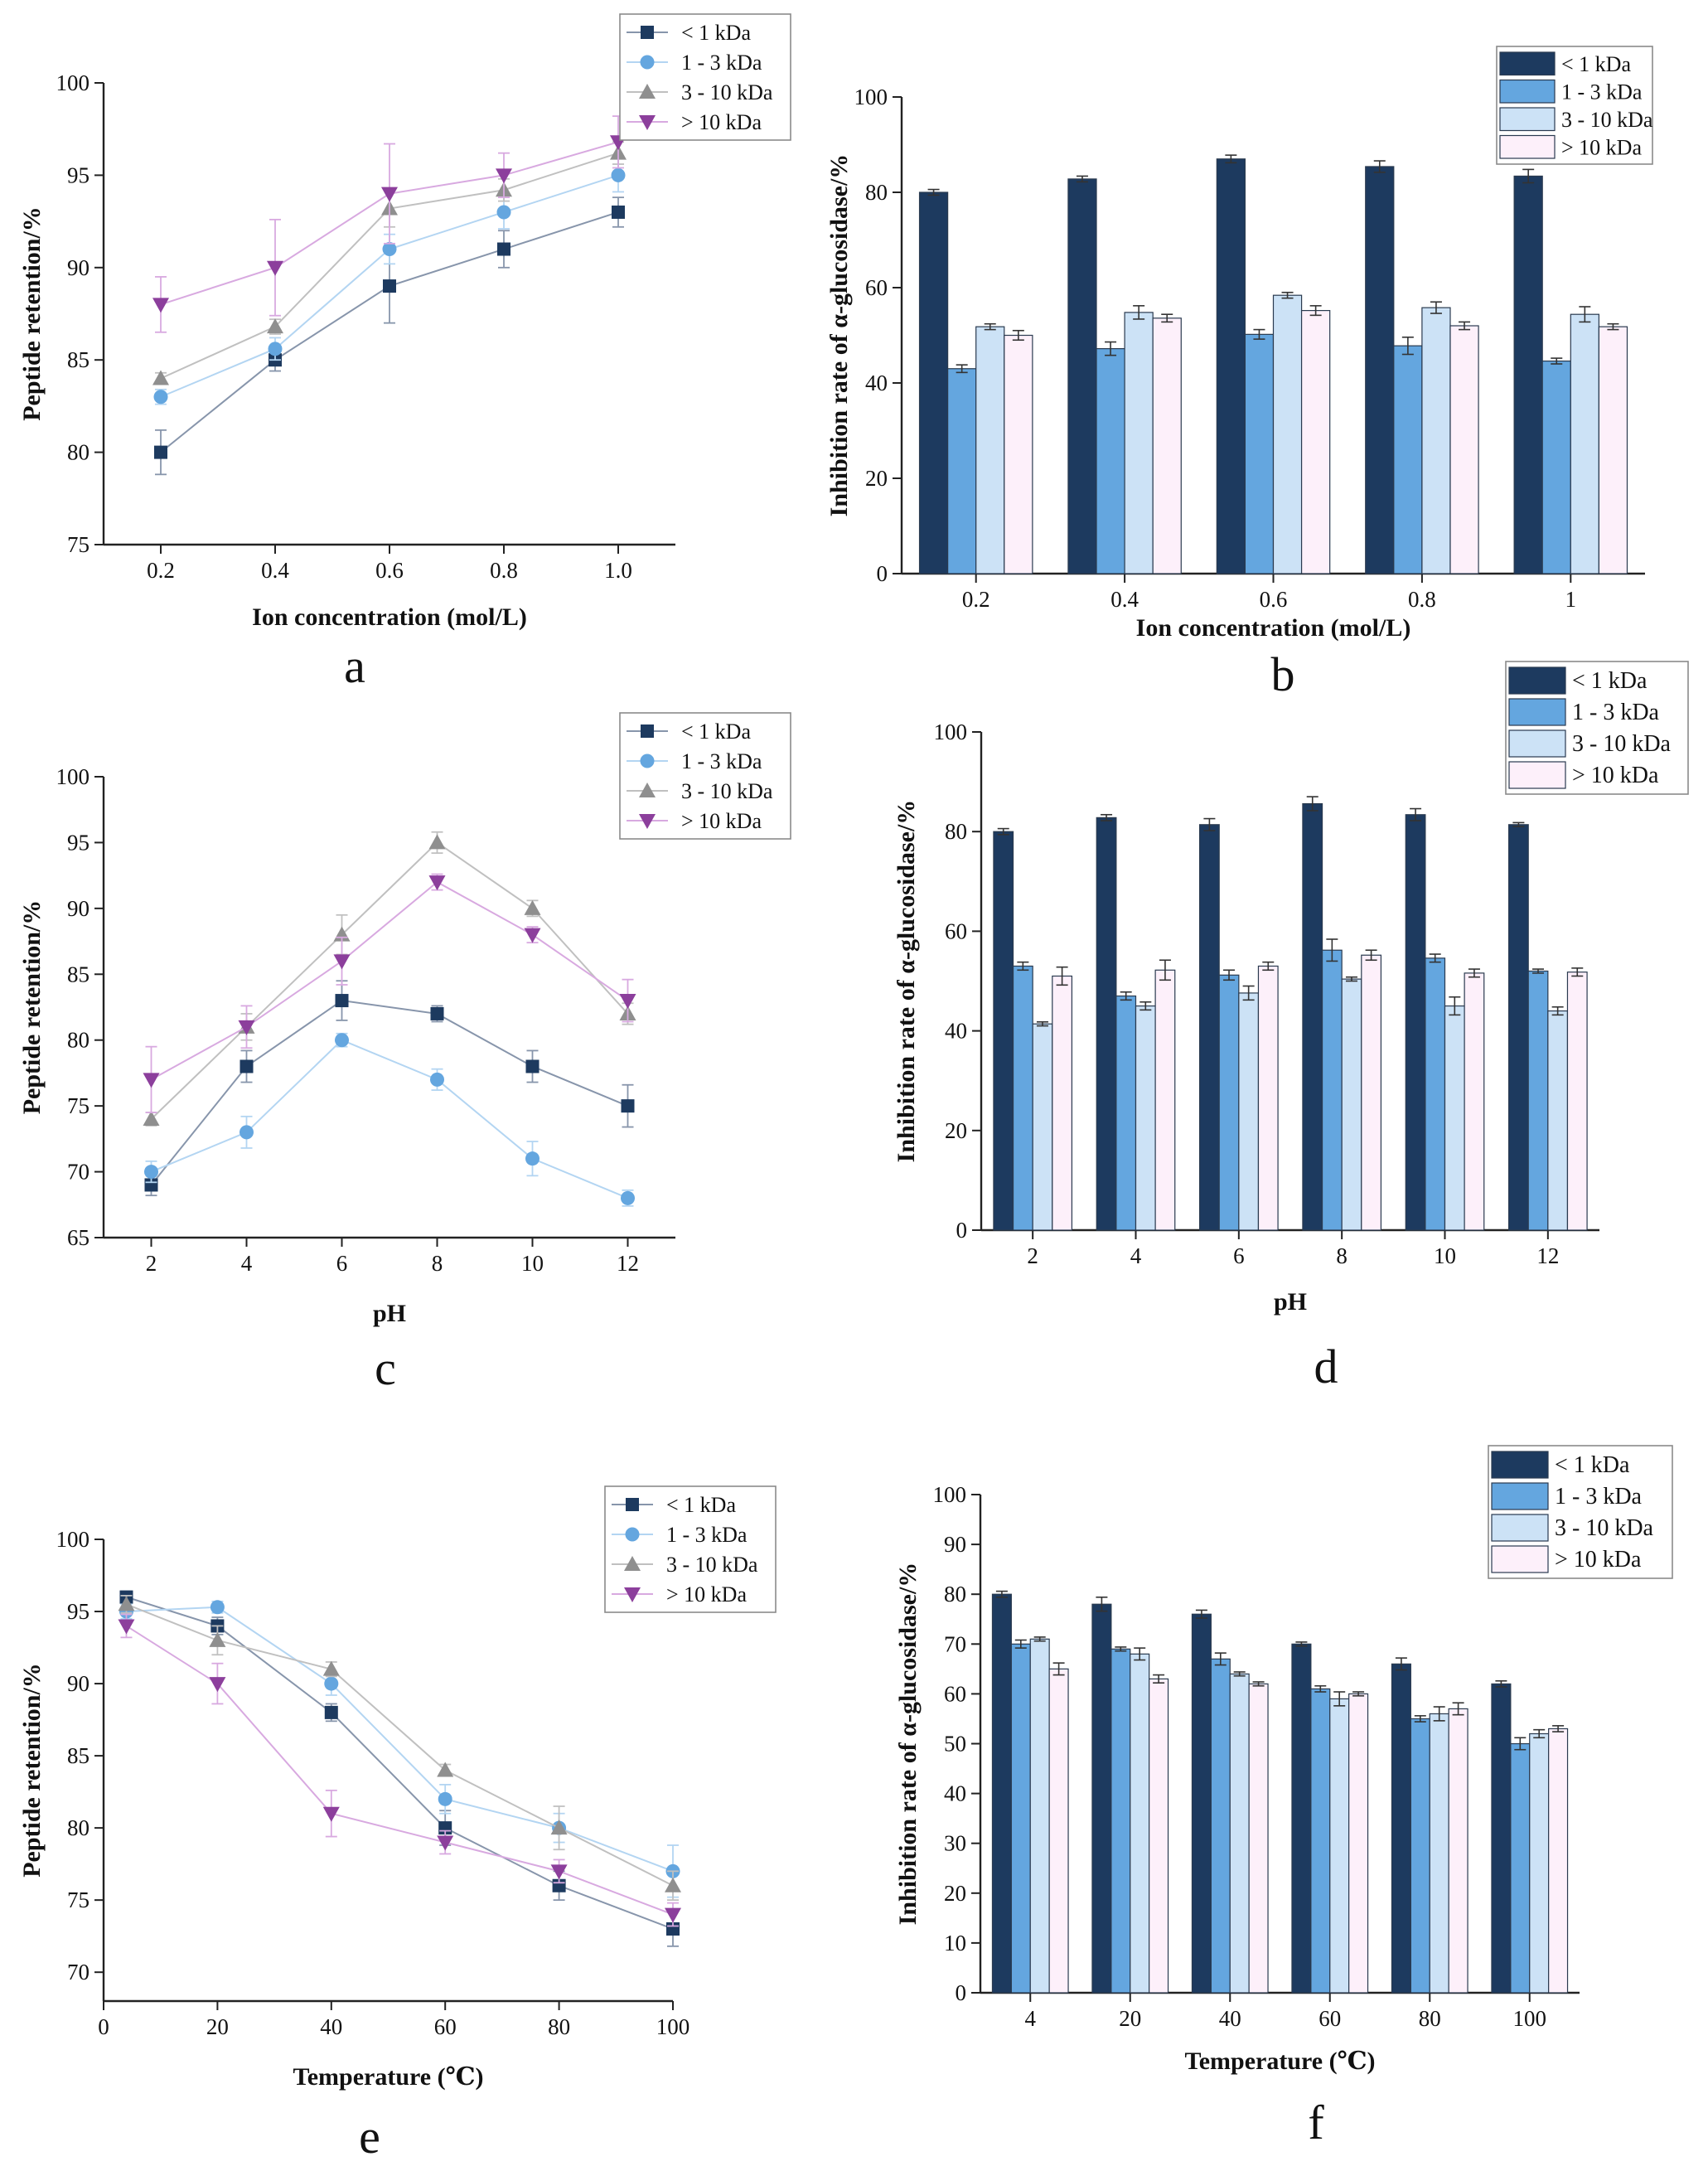 The height and width of the screenshot is (2171, 1708). I want to click on y-axis-label: Inhibition rate of α-glucosidase/%, so click(908, 1744).